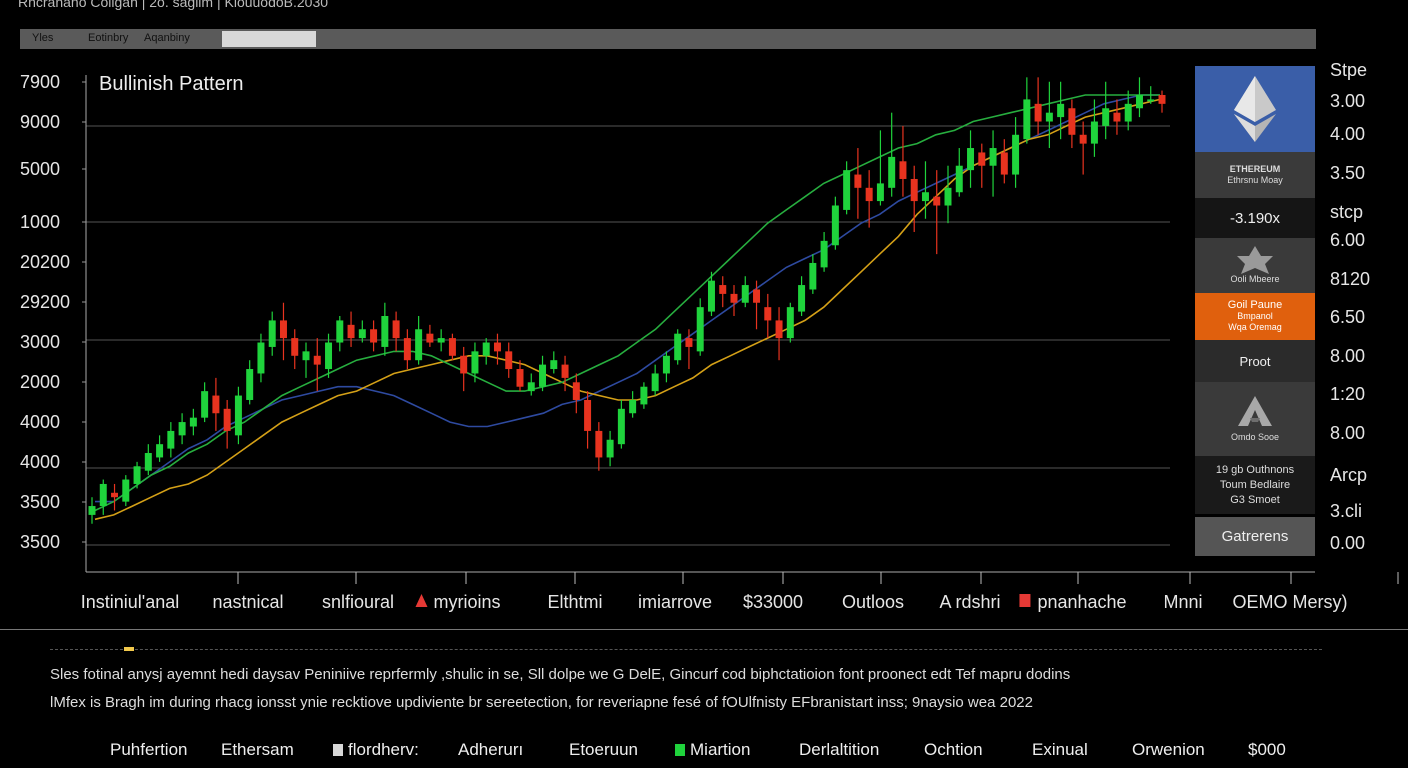 The height and width of the screenshot is (768, 1408). Describe the element at coordinates (1168, 750) in the screenshot. I see `footer-legend-item: Orwenion` at that location.